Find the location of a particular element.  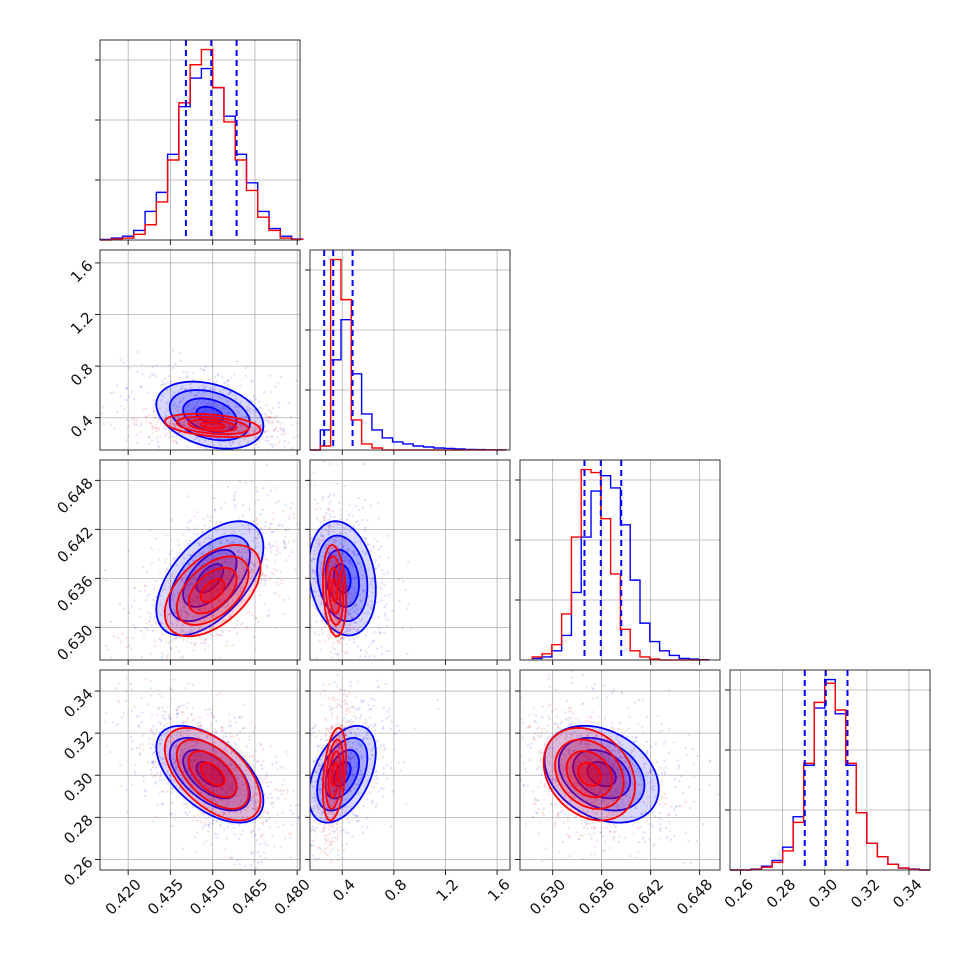

x-tick-label: 0.28 is located at coordinates (781, 893).